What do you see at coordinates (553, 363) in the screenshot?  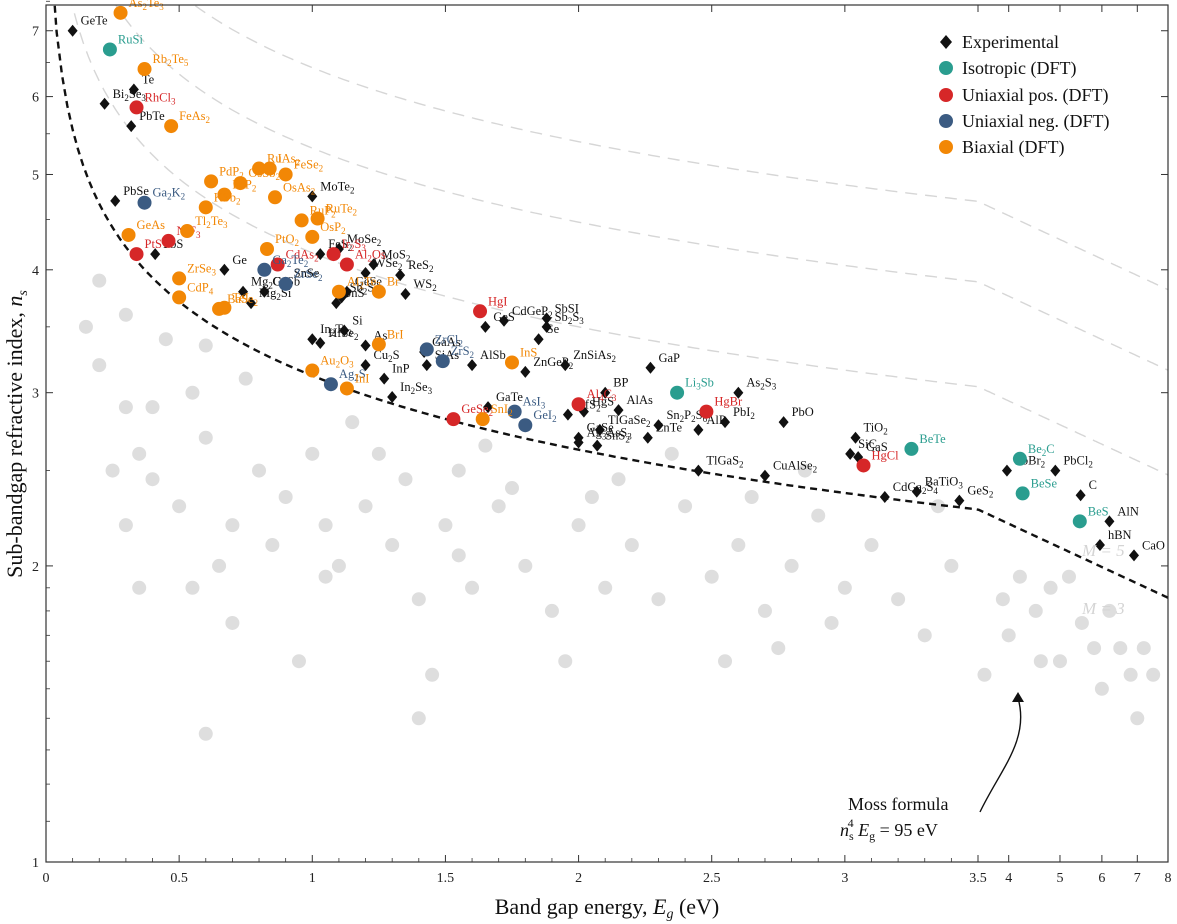 I see `label-experimental-zngep2: ZnGeP2` at bounding box center [553, 363].